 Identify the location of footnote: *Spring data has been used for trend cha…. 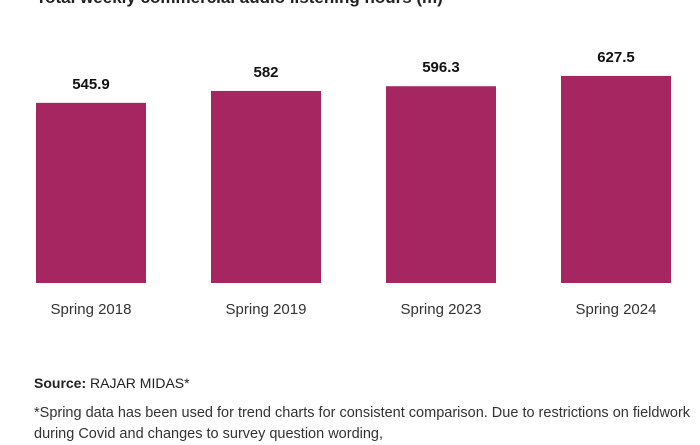
(362, 423).